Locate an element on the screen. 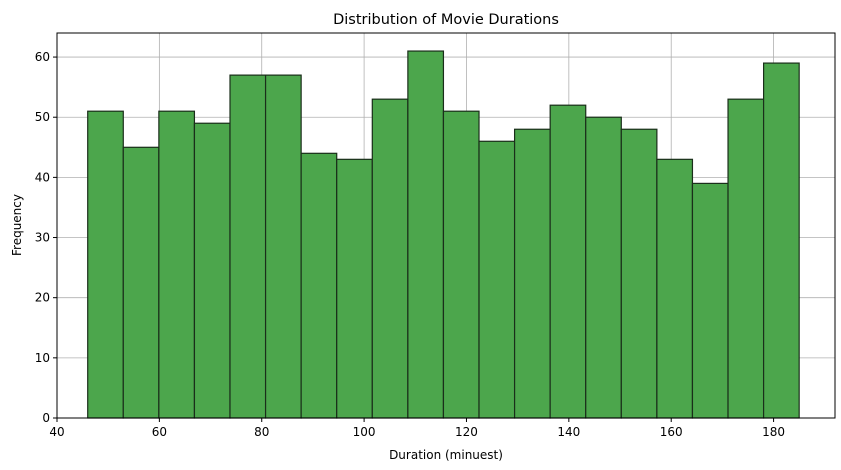 The height and width of the screenshot is (470, 841). y-tick-label: 20 is located at coordinates (42, 298).